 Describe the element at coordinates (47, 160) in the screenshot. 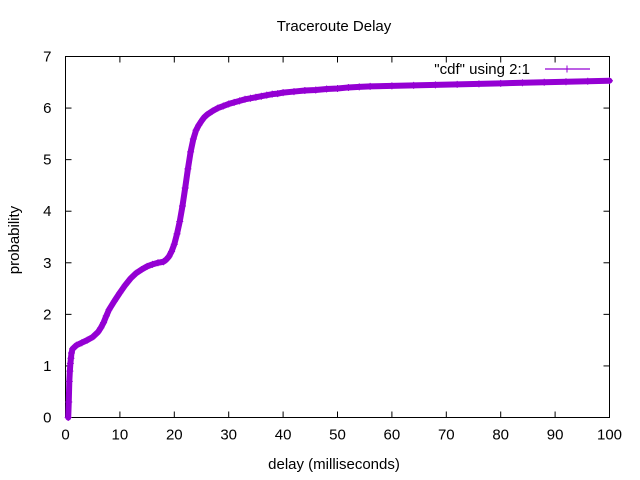

I see `y-tick-label: 5` at that location.